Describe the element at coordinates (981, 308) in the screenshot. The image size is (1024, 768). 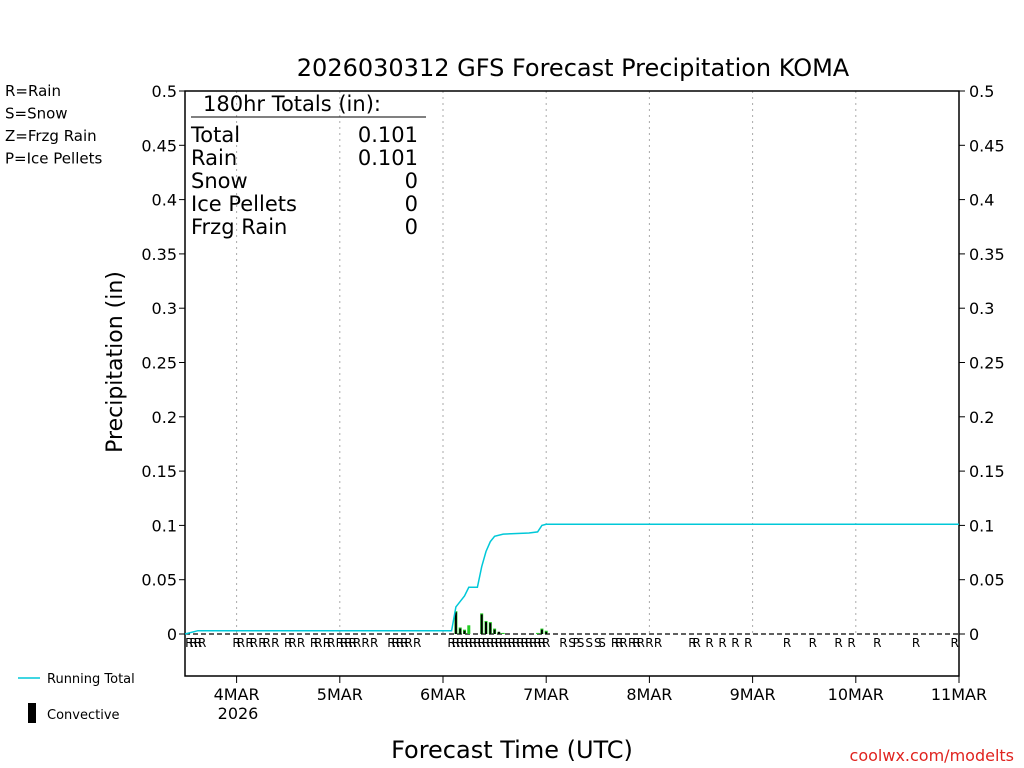
I see `y-tick-label-right: 0.3` at that location.